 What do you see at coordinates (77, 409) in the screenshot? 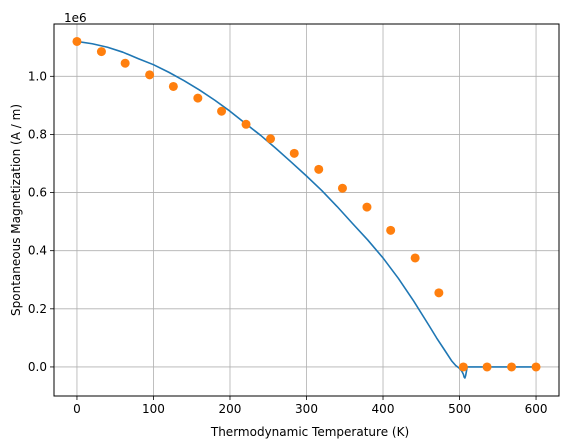
I see `x-tick-label: 0` at bounding box center [77, 409].